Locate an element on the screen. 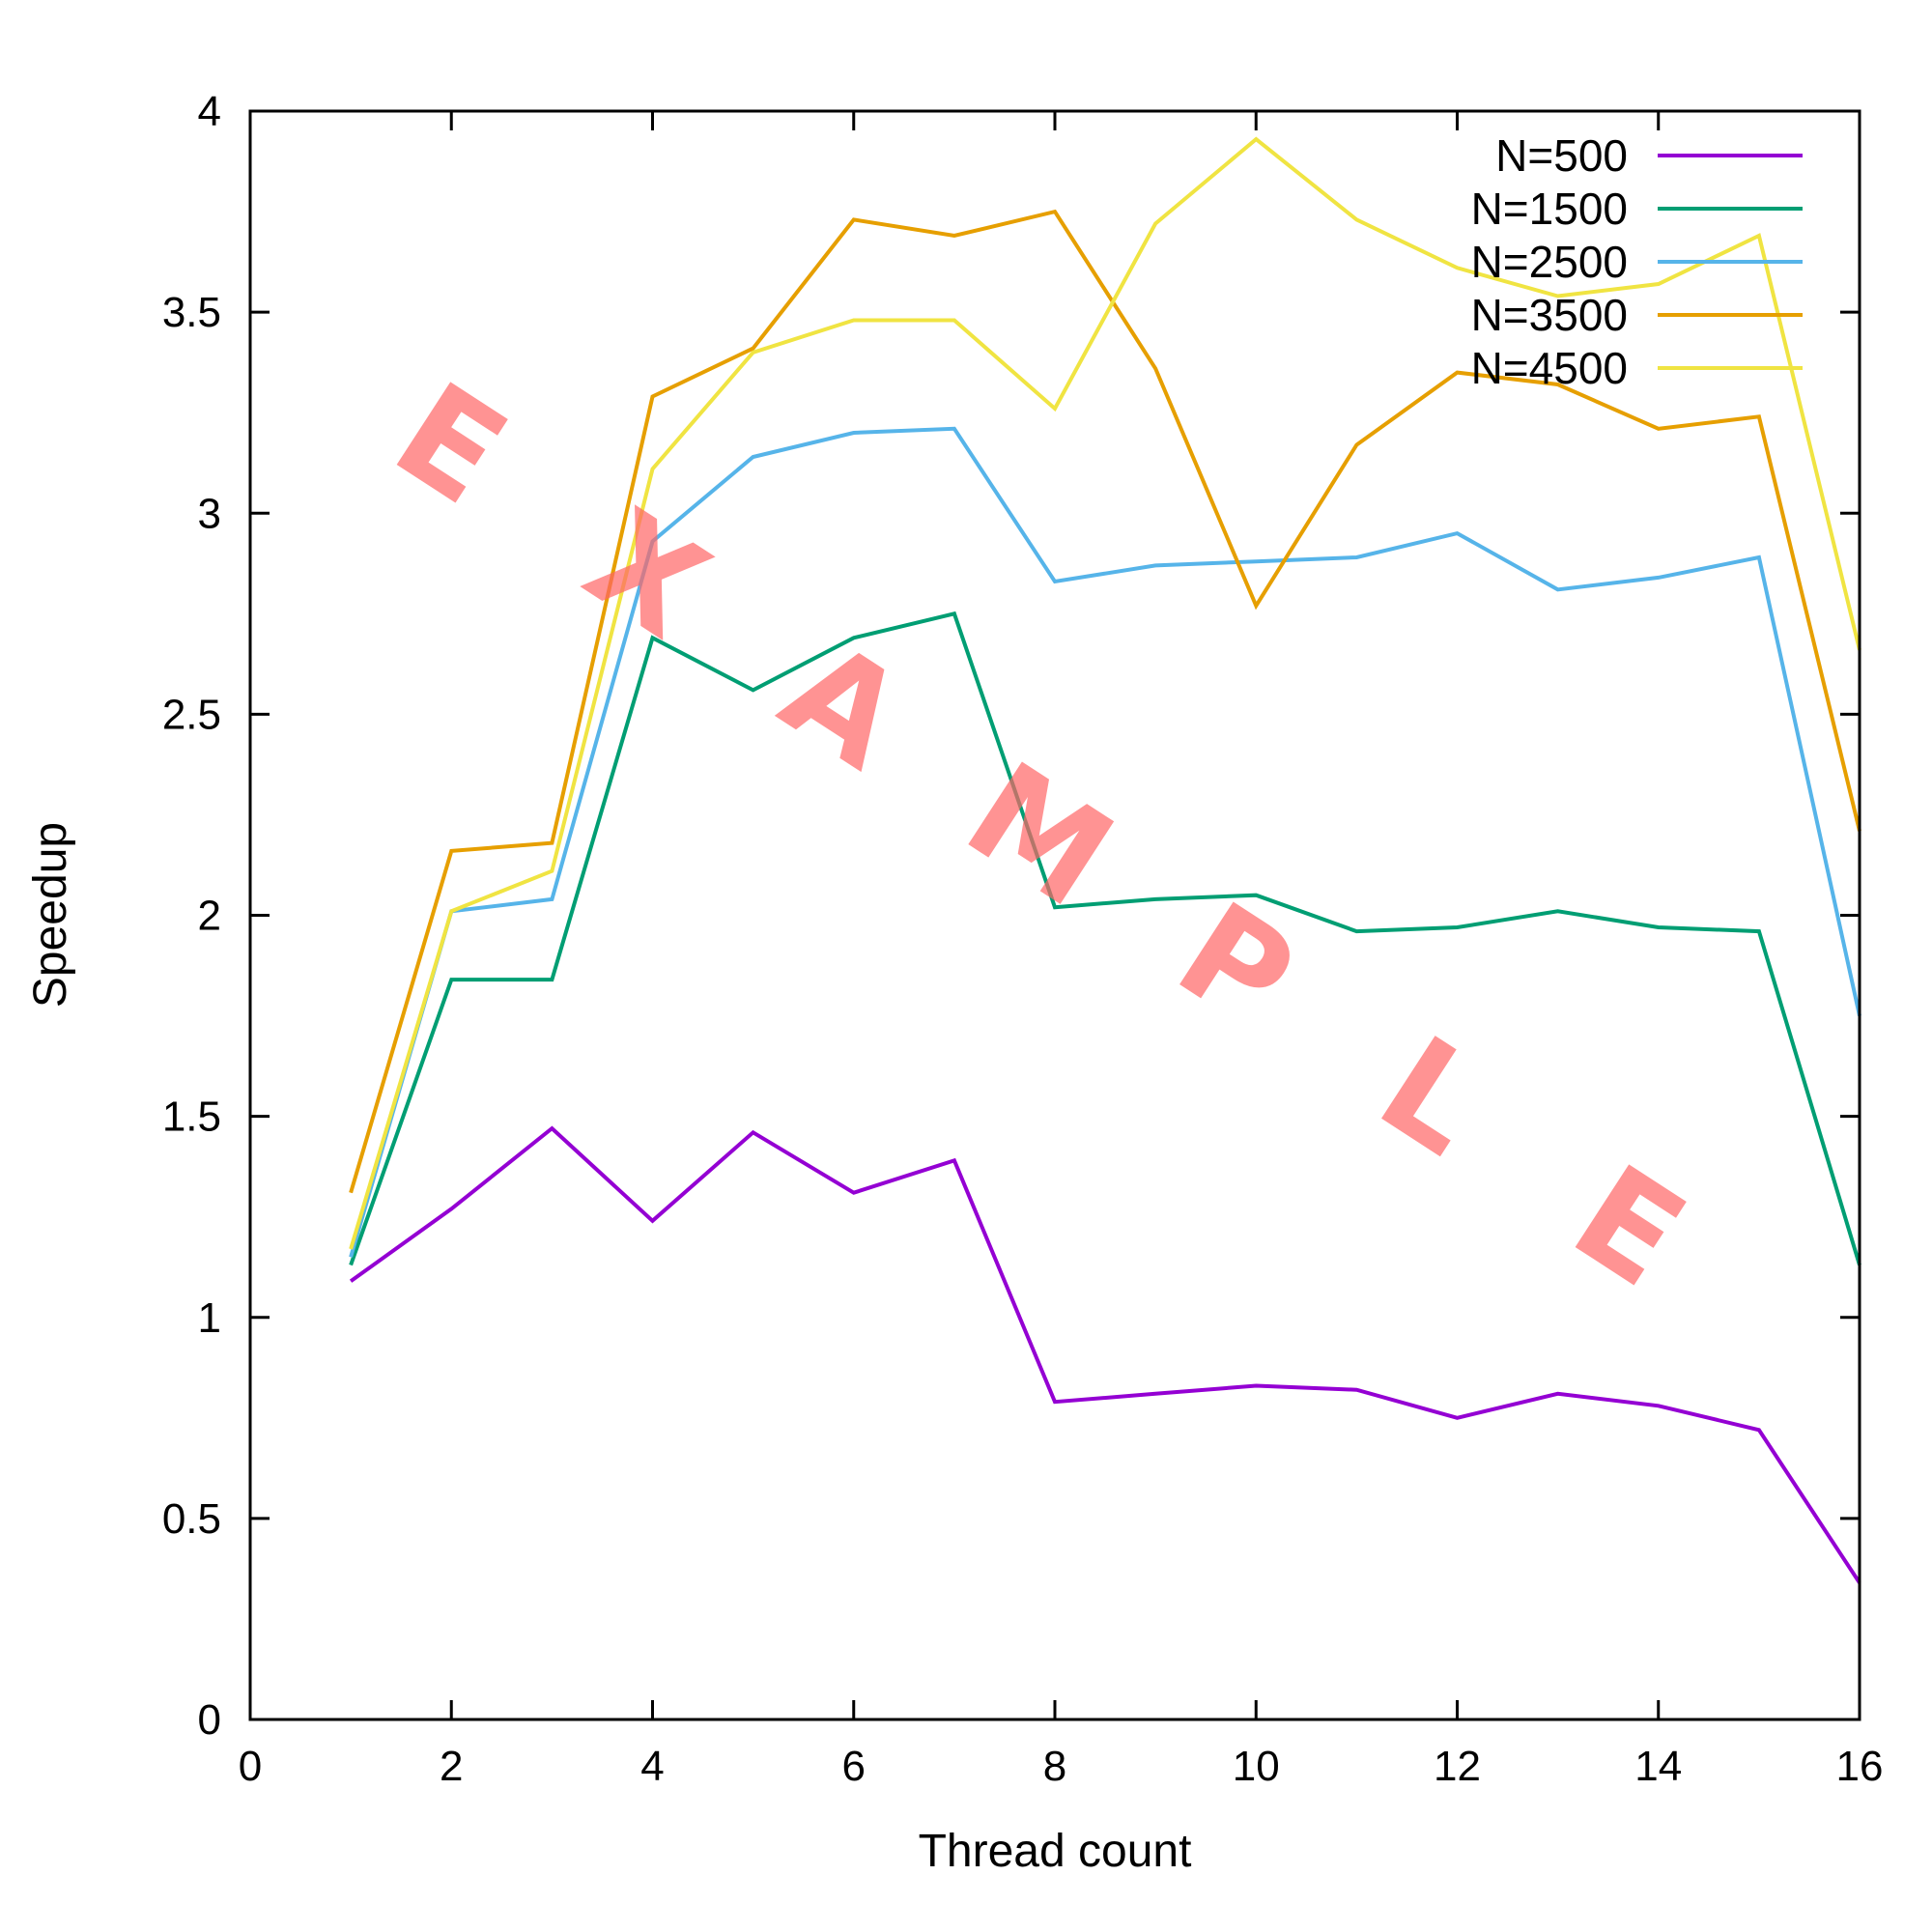 The height and width of the screenshot is (1932, 1932). x-tick-label: 10 is located at coordinates (1256, 1766).